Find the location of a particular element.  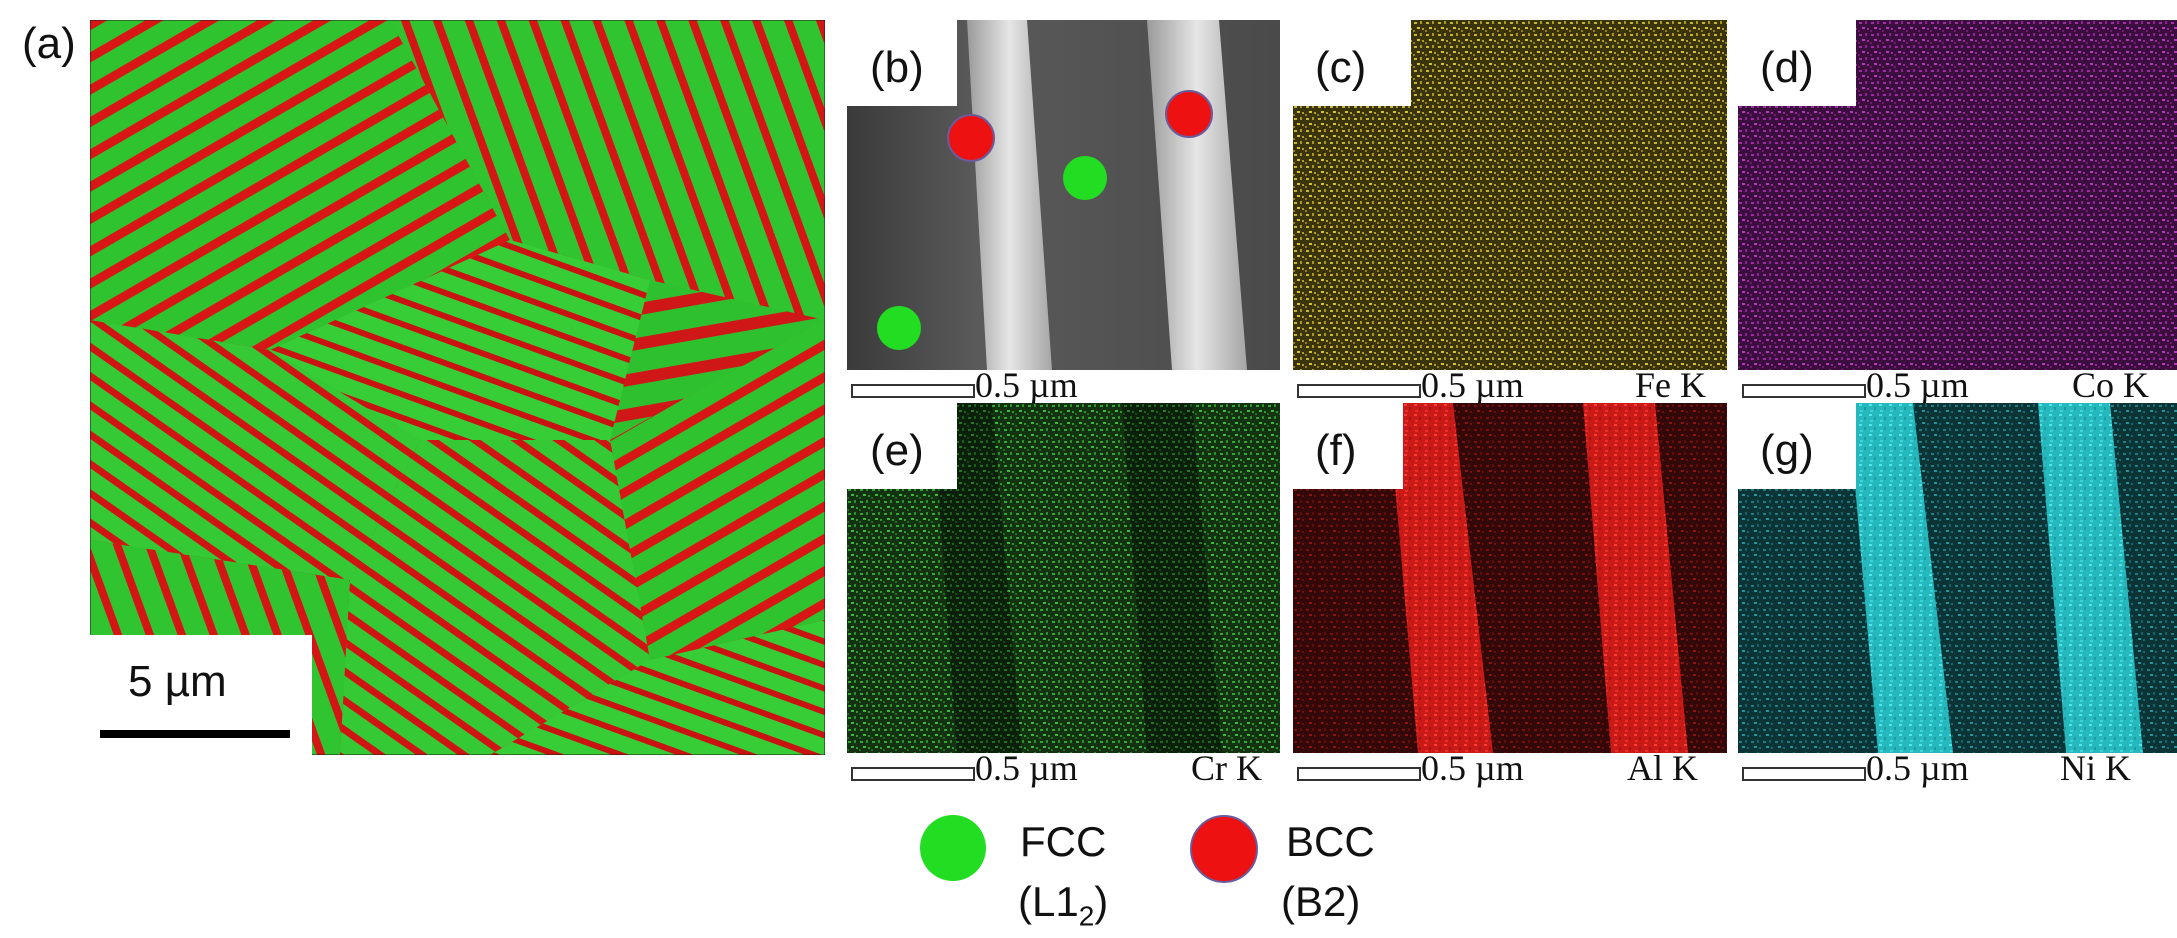

panel-b-scalebar: 0.5 µm is located at coordinates (1061, 385).